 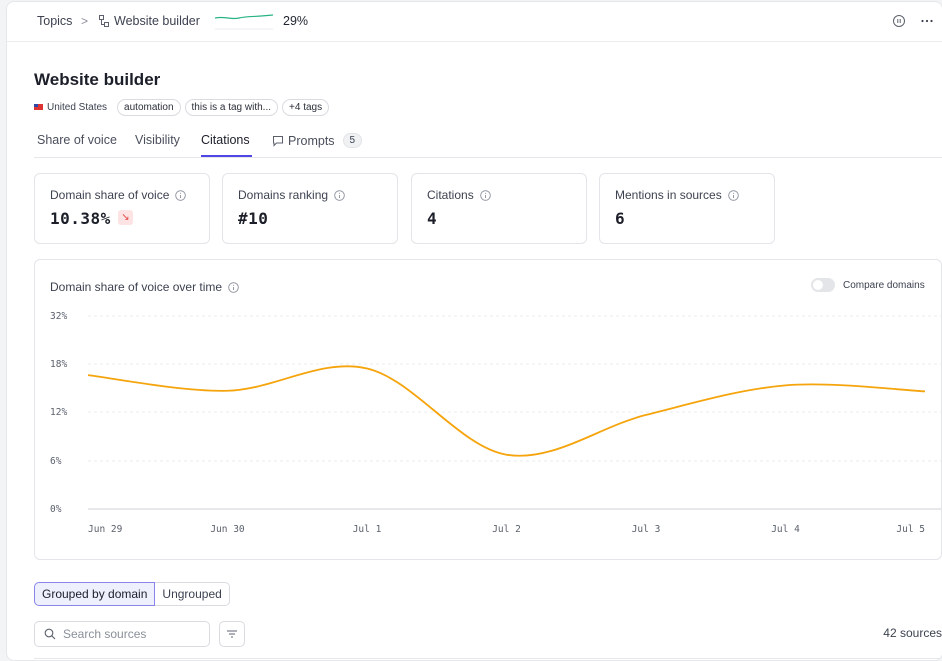 What do you see at coordinates (50, 634) in the screenshot?
I see `search-icon` at bounding box center [50, 634].